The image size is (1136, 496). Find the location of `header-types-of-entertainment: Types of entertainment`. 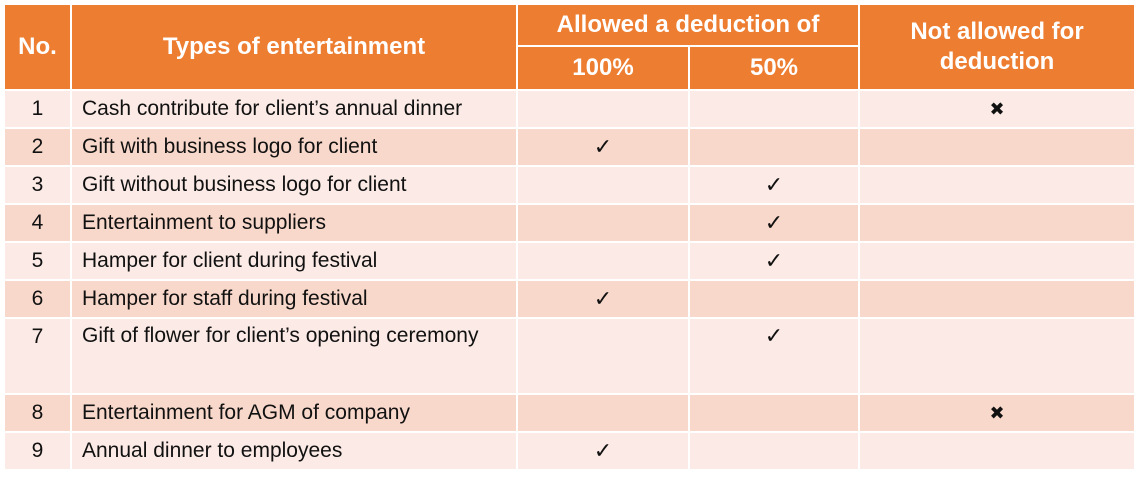

header-types-of-entertainment: Types of entertainment is located at coordinates (294, 47).